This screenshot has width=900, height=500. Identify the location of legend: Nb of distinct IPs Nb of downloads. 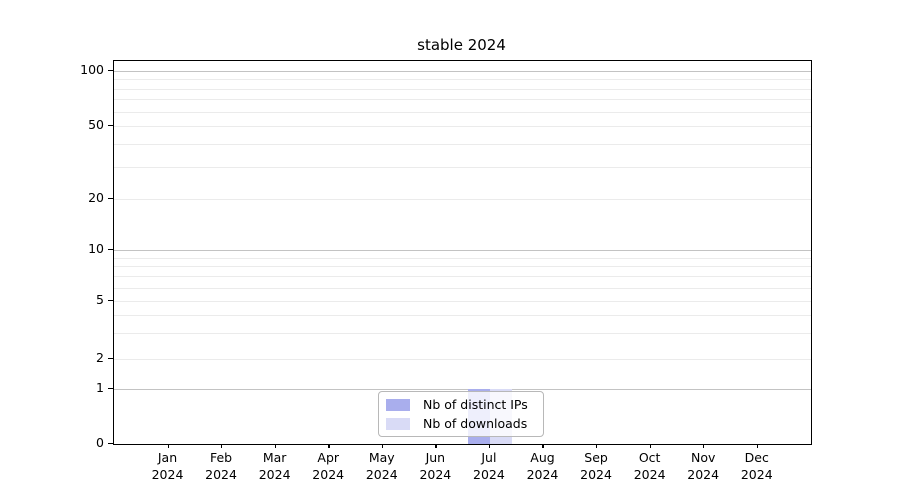
(461, 414).